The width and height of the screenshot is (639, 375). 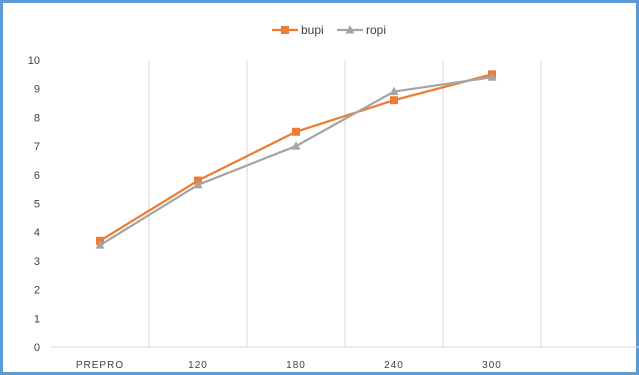 I want to click on legend-marker-ropi, so click(x=350, y=29).